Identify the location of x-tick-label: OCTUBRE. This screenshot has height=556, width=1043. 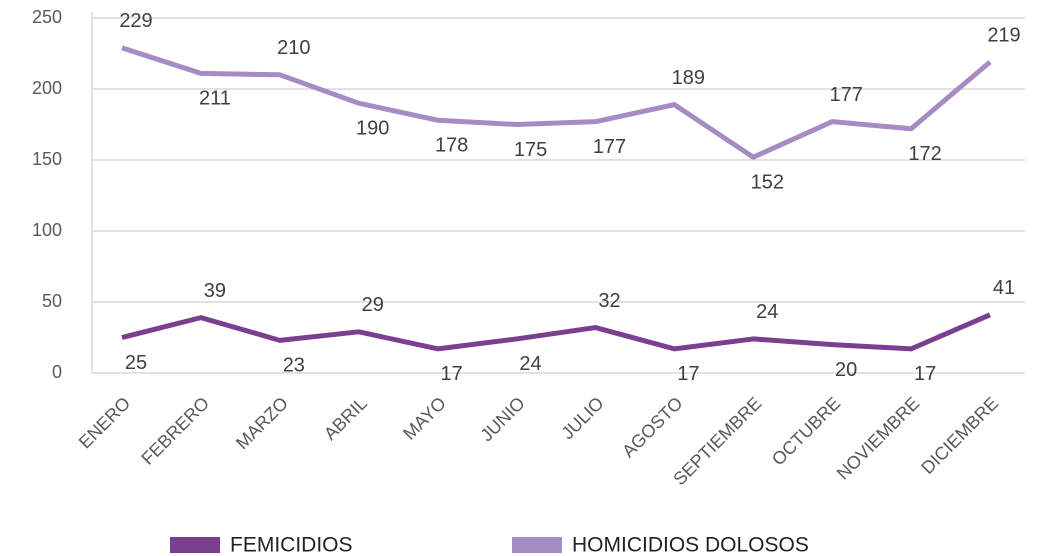
(806, 431).